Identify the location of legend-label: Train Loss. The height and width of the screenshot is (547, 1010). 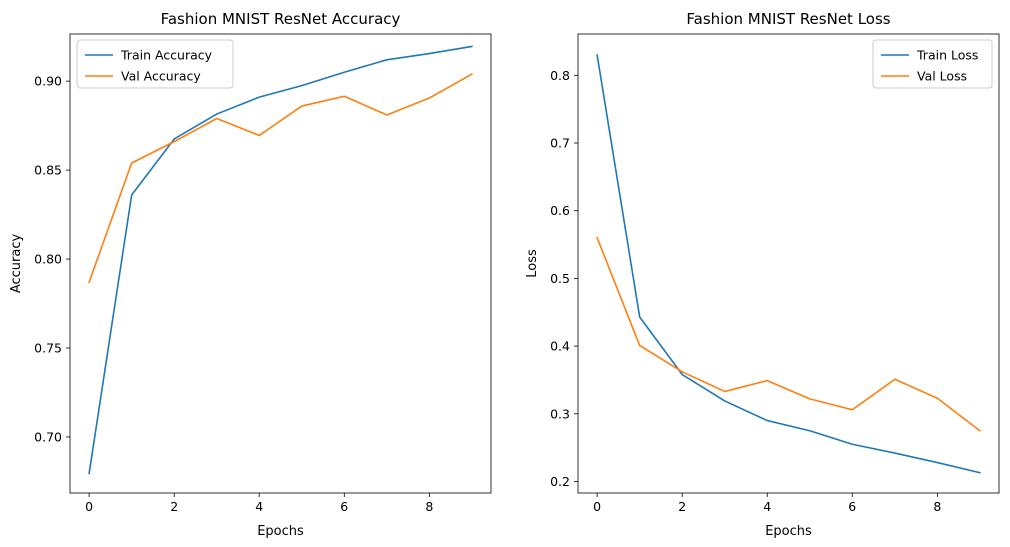
(947, 55).